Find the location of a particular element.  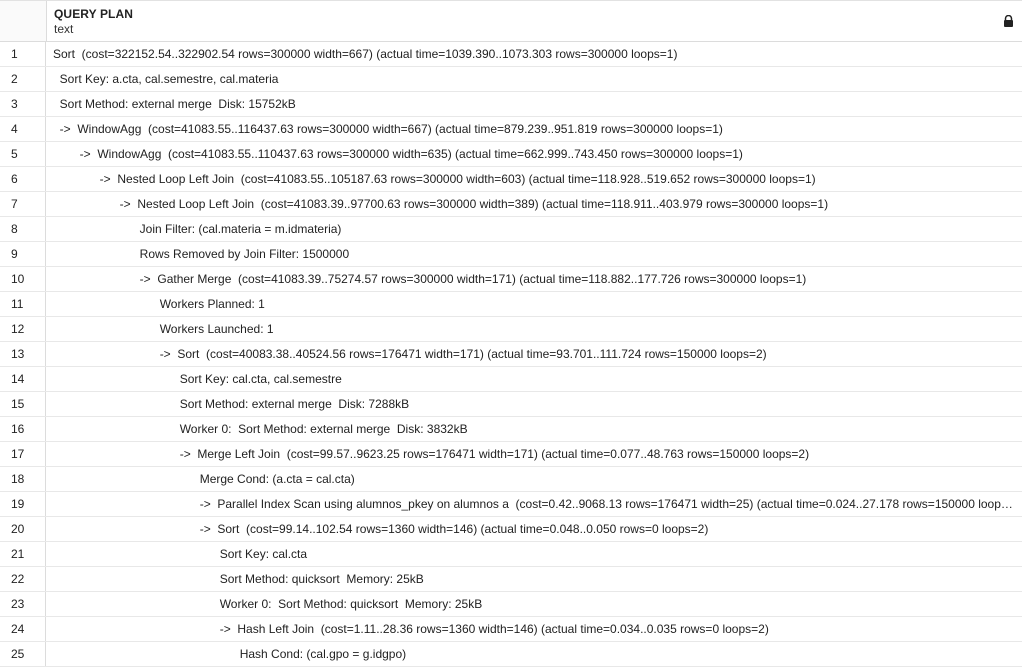

row-number: 17 is located at coordinates (23, 454).